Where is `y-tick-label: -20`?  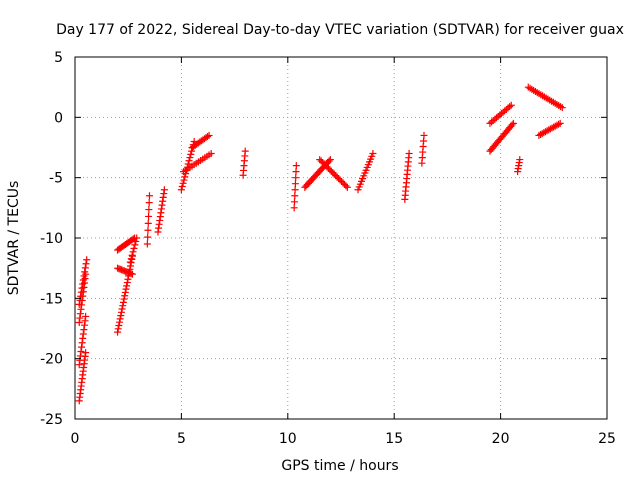
y-tick-label: -20 is located at coordinates (51, 360).